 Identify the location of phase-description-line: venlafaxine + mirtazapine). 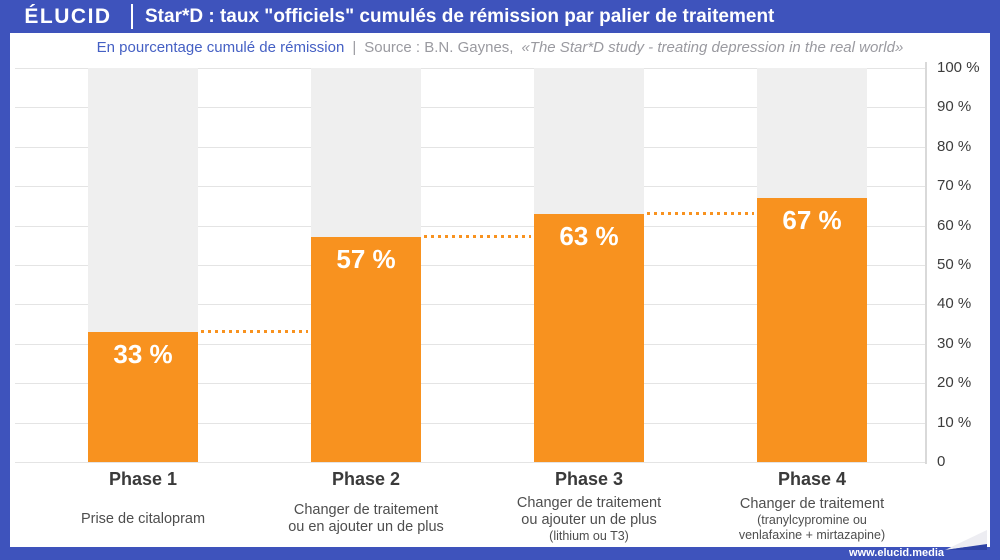
(812, 534).